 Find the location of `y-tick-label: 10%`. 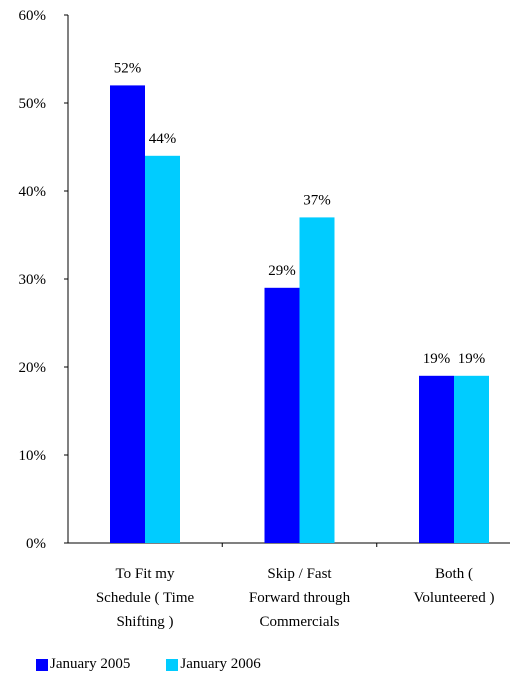

y-tick-label: 10% is located at coordinates (33, 456).